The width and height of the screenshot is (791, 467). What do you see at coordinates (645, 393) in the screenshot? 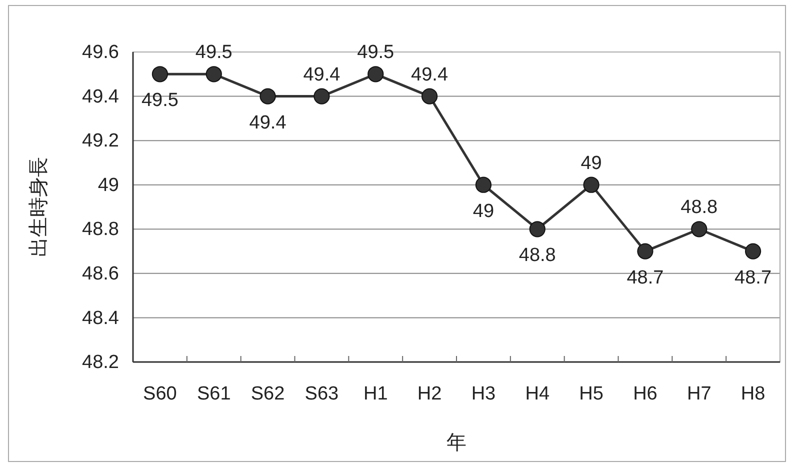
I see `x-tick-label: H6` at bounding box center [645, 393].